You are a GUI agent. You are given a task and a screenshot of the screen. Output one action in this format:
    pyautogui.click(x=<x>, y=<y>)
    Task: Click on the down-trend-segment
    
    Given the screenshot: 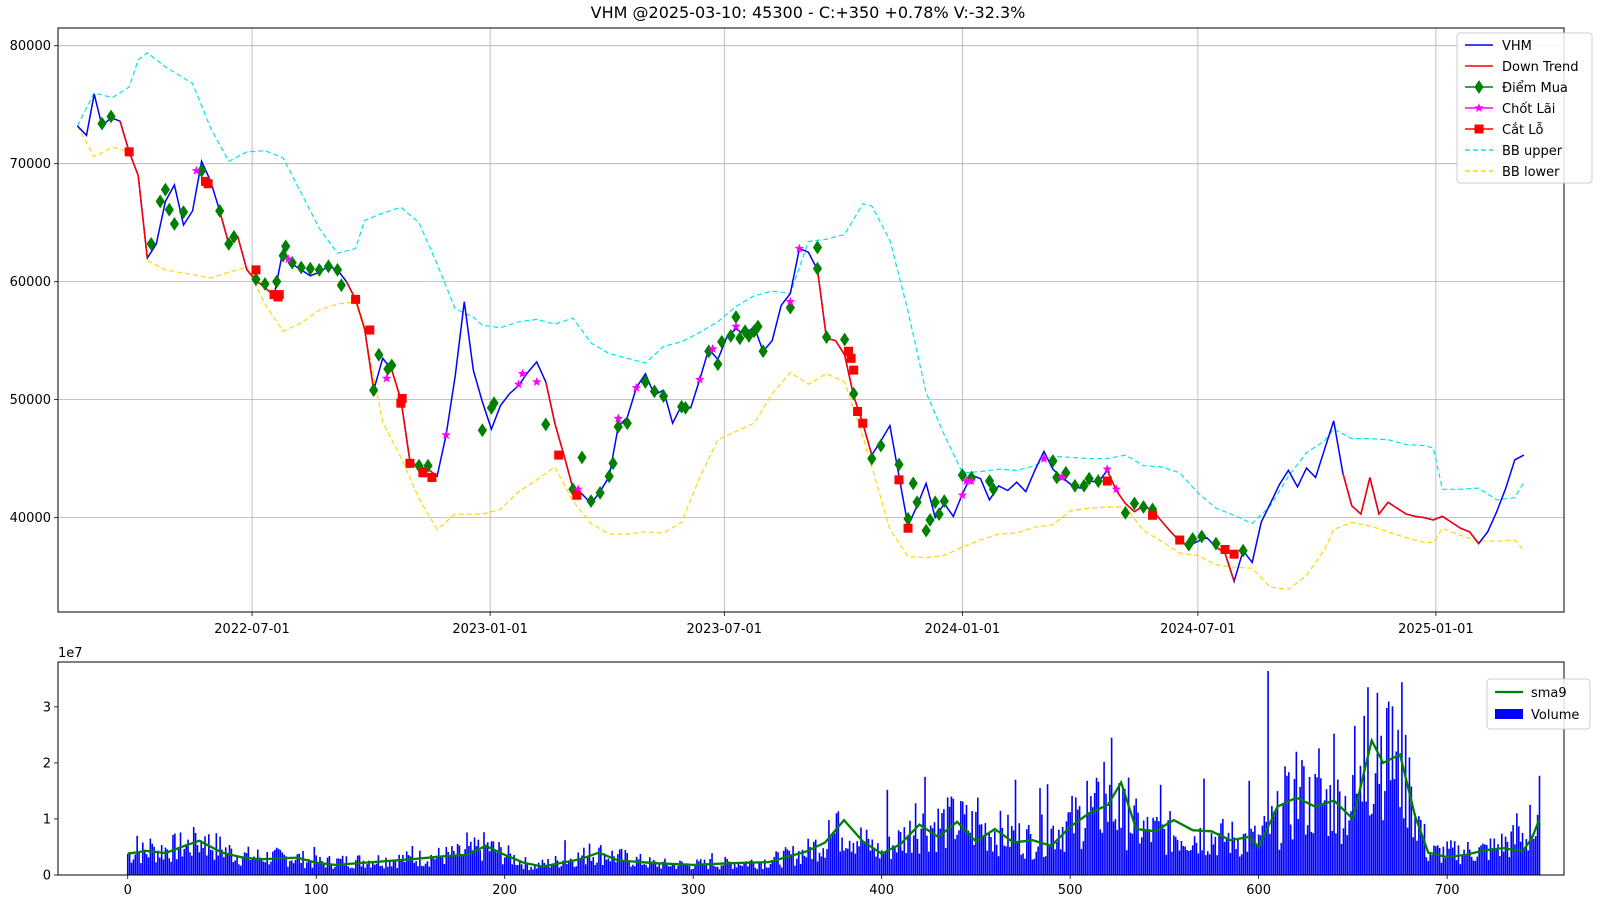 What is the action you would take?
    pyautogui.click(x=134, y=189)
    